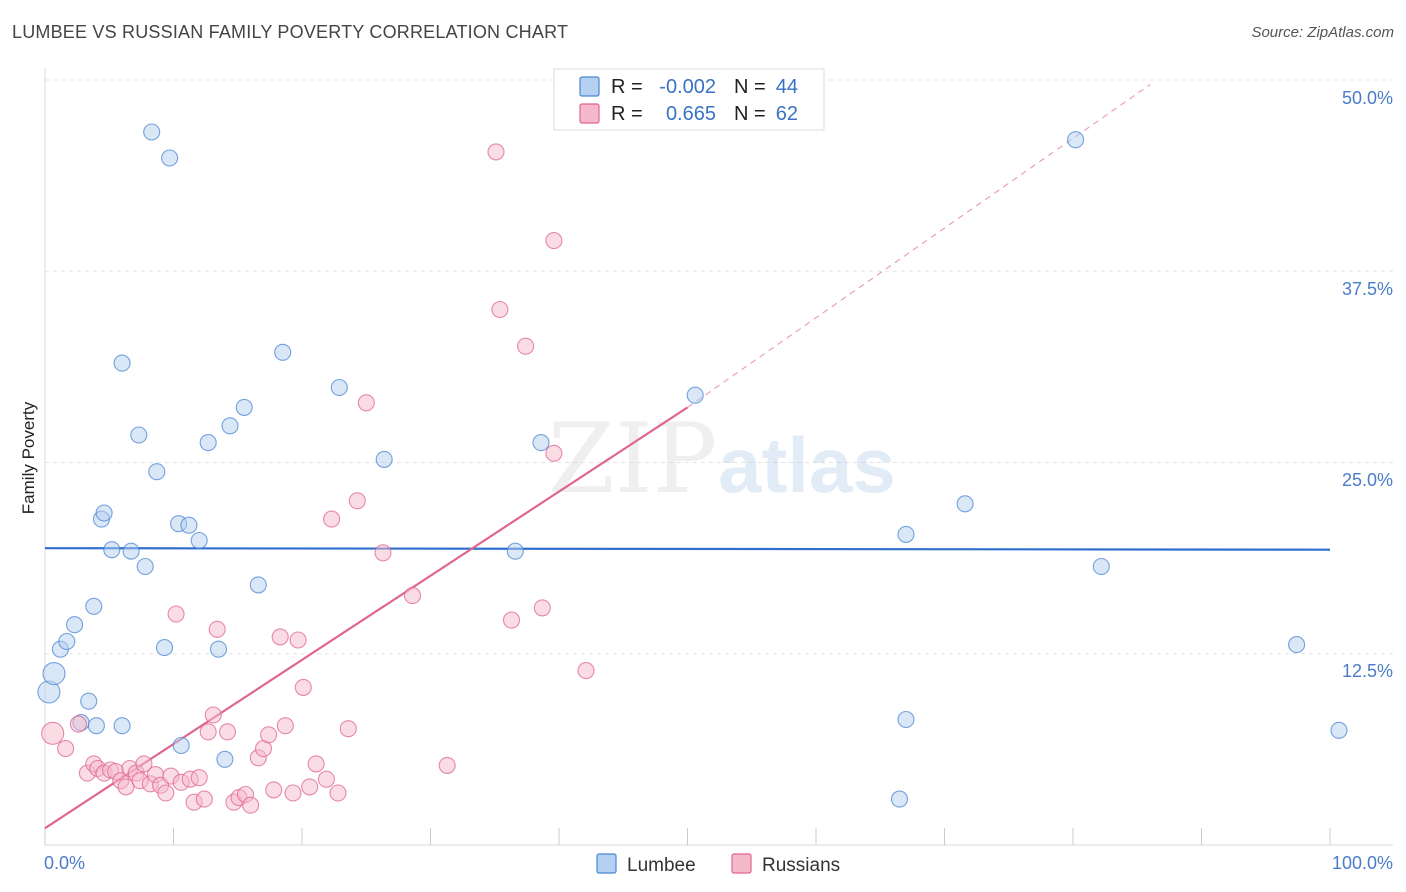 The height and width of the screenshot is (892, 1406). Describe the element at coordinates (787, 114) in the screenshot. I see `russians-n-value: 62` at that location.